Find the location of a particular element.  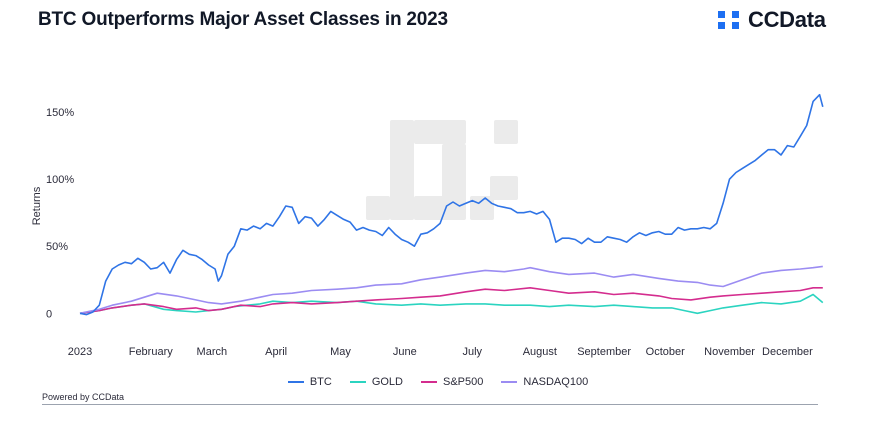

legend-item-sp500: S&P500 is located at coordinates (452, 382).